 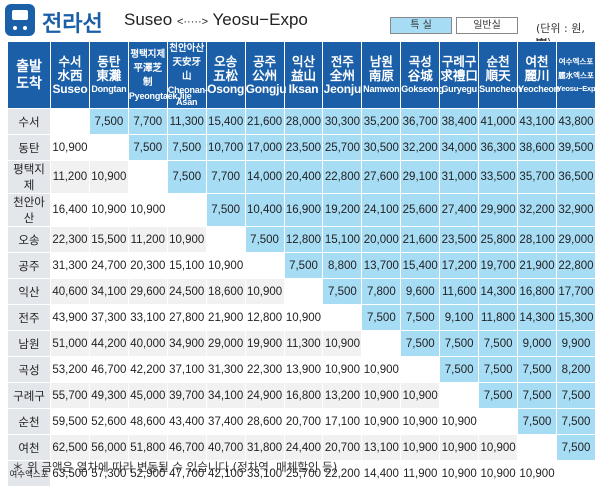 I want to click on column-header-station: 여천 麗川 Yeocheon, so click(x=538, y=75).